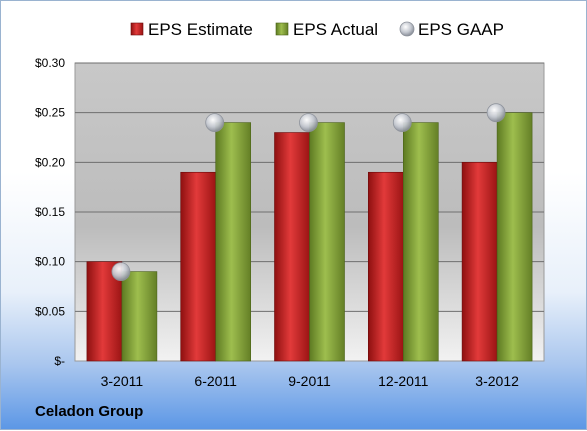 This screenshot has width=587, height=431. Describe the element at coordinates (50, 212) in the screenshot. I see `y-tick-label: $0.15` at that location.